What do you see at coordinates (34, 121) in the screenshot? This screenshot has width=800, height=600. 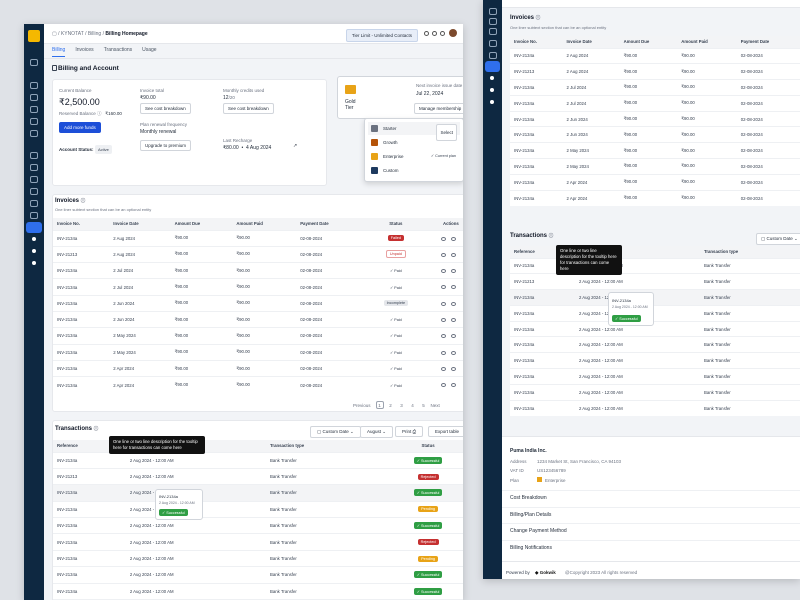 I see `refresh-icon` at bounding box center [34, 121].